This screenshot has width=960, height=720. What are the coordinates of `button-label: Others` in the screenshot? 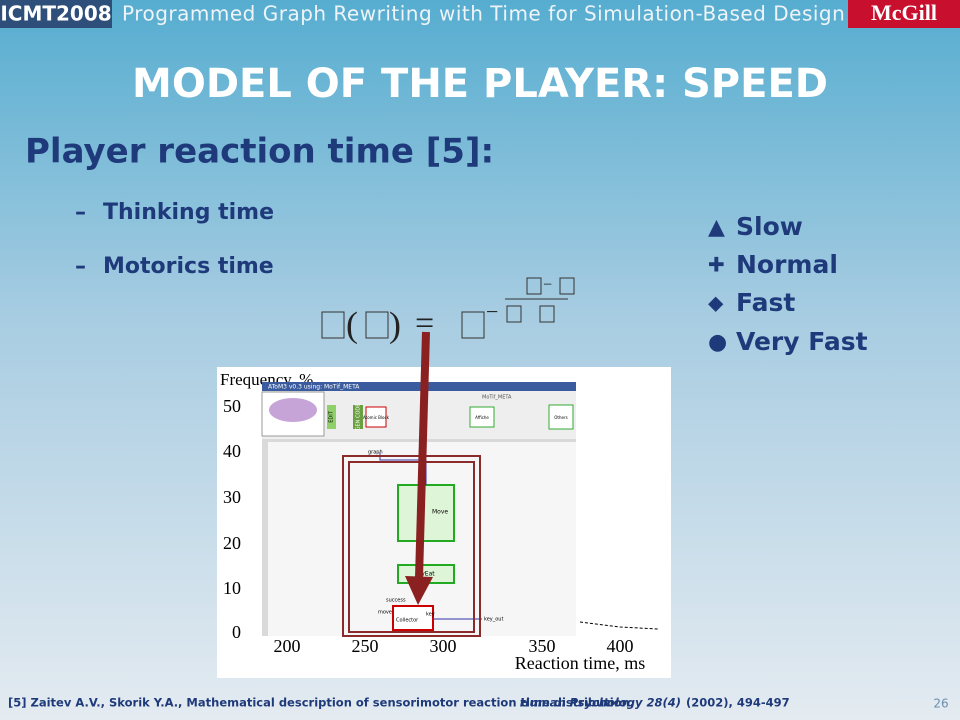 It's located at (560, 417).